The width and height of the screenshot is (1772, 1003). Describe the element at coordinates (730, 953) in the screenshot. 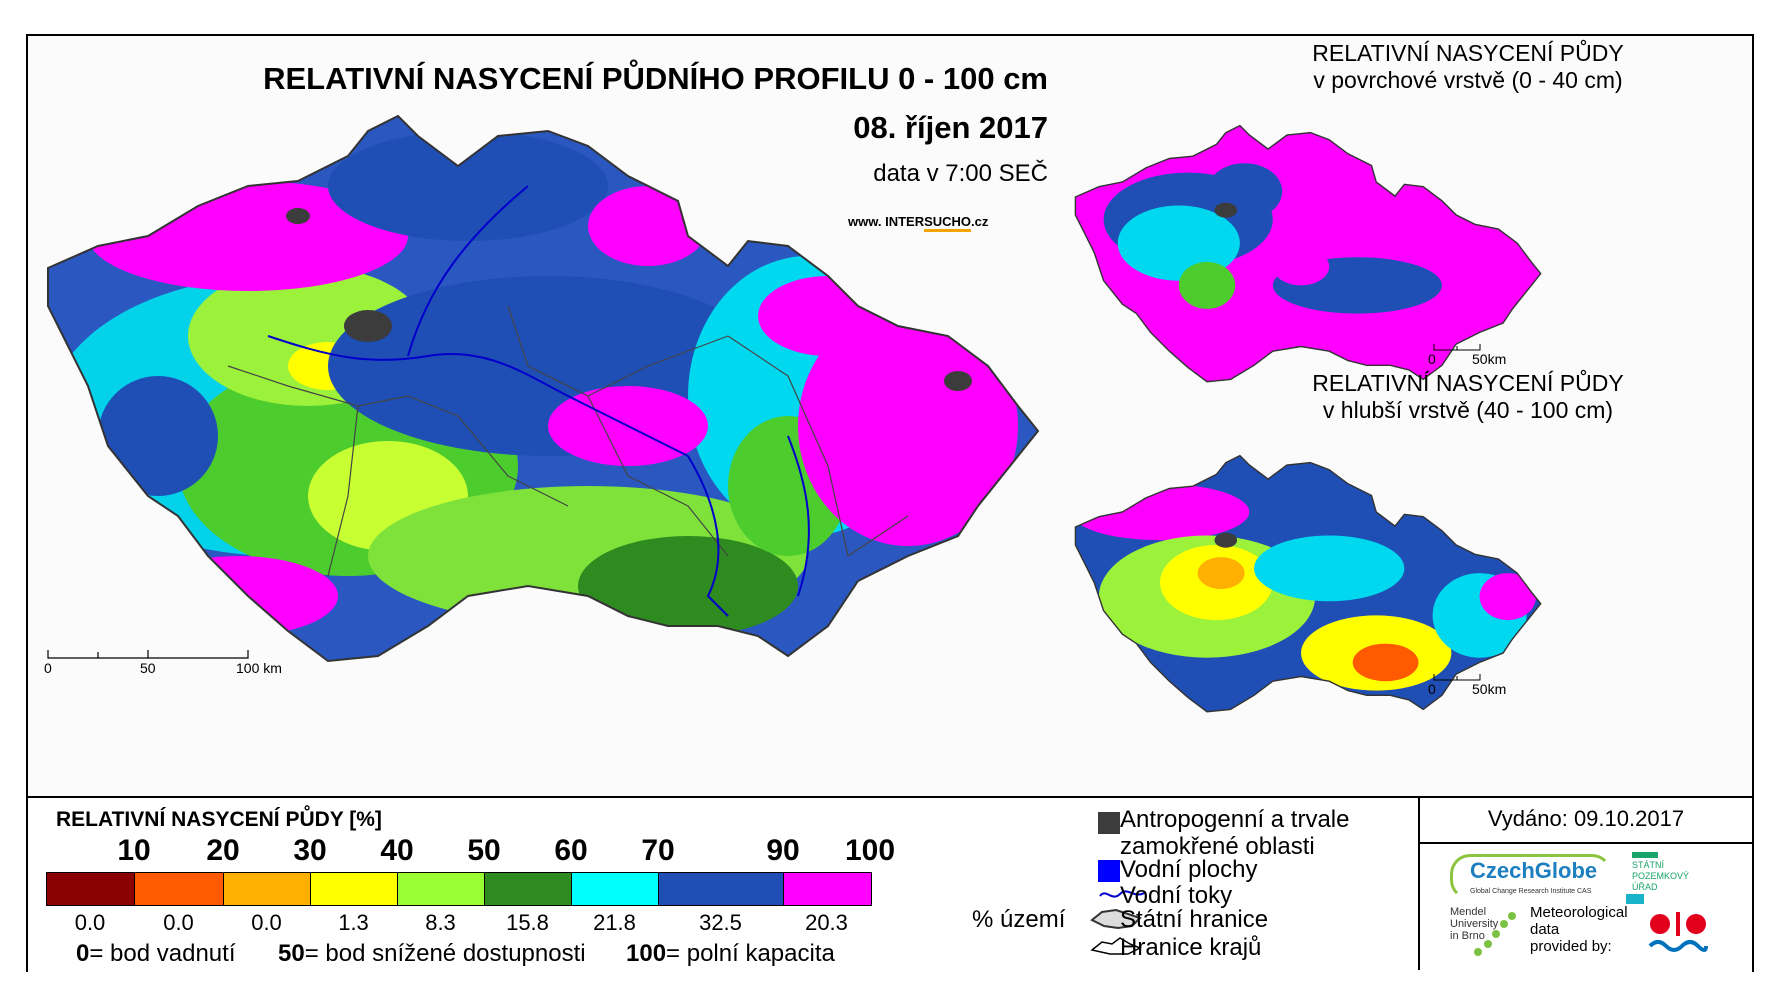

I see `legend-note-capacity: 100= polní kapacita` at that location.